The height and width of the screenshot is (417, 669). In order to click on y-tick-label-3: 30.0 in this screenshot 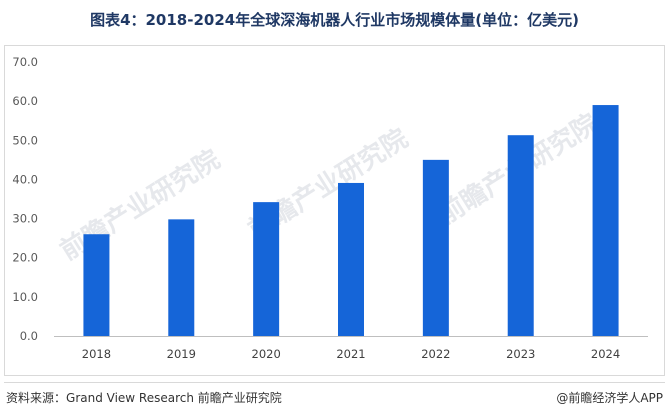, I will do `click(25, 219)`.